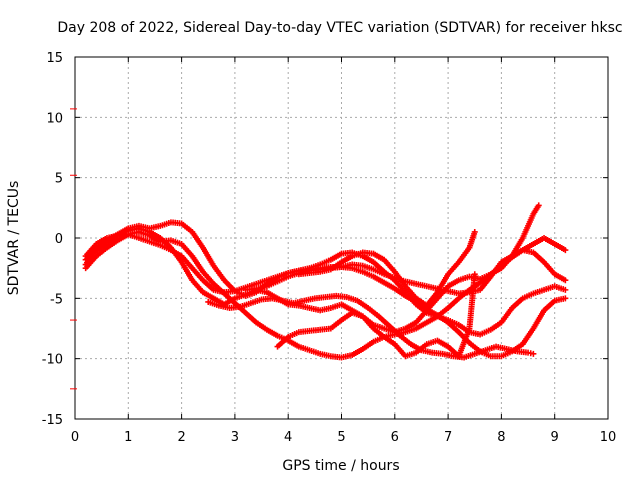  I want to click on y-tick-label: 5, so click(59, 179).